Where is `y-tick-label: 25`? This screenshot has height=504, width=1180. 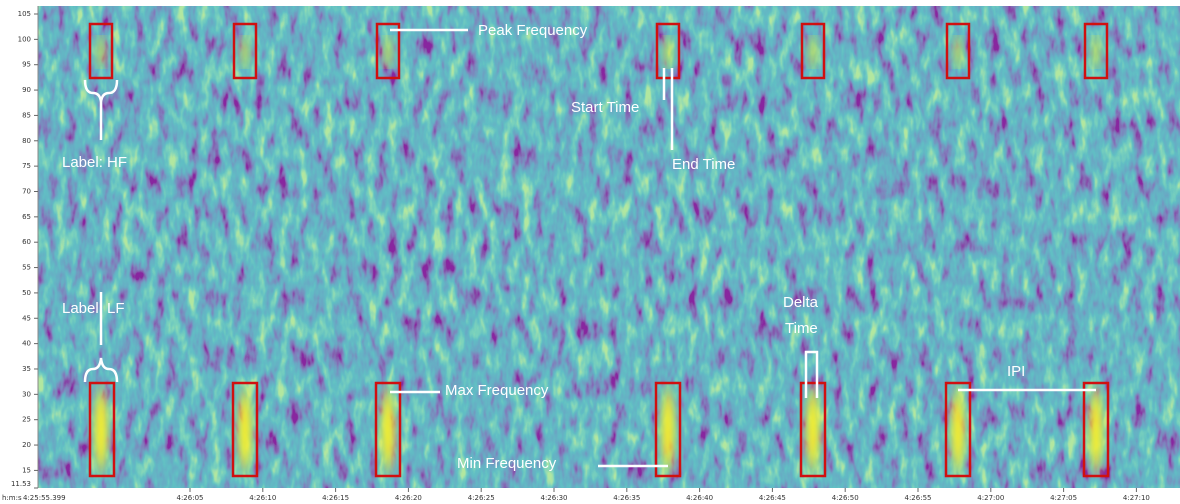
y-tick-label: 25 is located at coordinates (26, 420).